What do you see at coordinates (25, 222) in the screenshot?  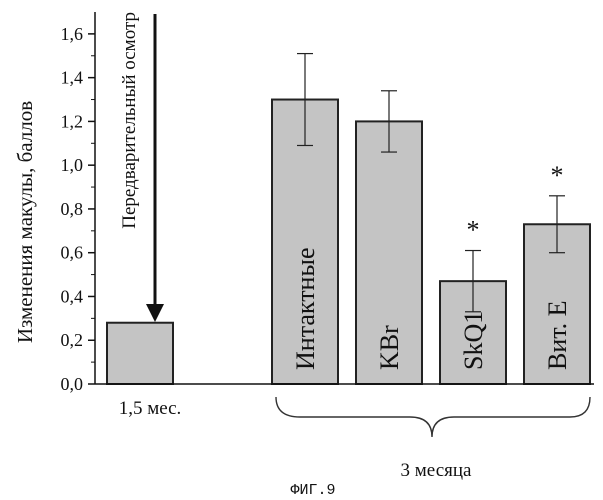 I see `y-axis-label: Изменения макулы, баллов` at bounding box center [25, 222].